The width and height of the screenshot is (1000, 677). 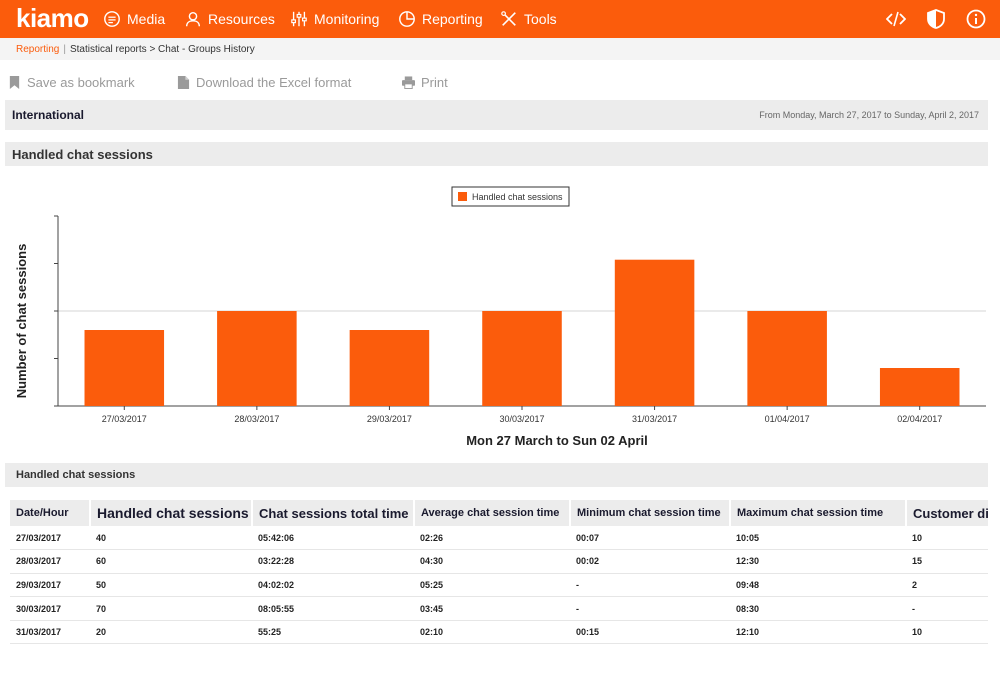 I want to click on nav-tools: Tools, so click(x=528, y=19).